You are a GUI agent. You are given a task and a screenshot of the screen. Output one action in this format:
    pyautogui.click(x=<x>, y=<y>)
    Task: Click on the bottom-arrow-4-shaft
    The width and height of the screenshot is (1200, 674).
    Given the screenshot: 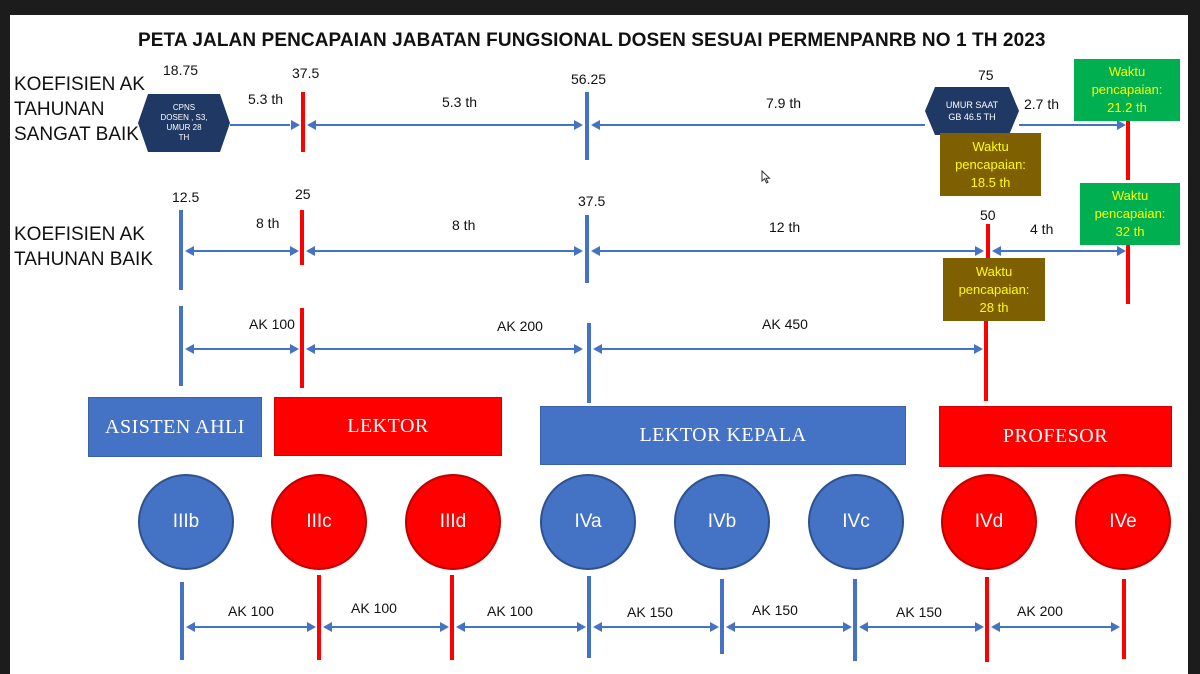 What is the action you would take?
    pyautogui.click(x=655, y=627)
    